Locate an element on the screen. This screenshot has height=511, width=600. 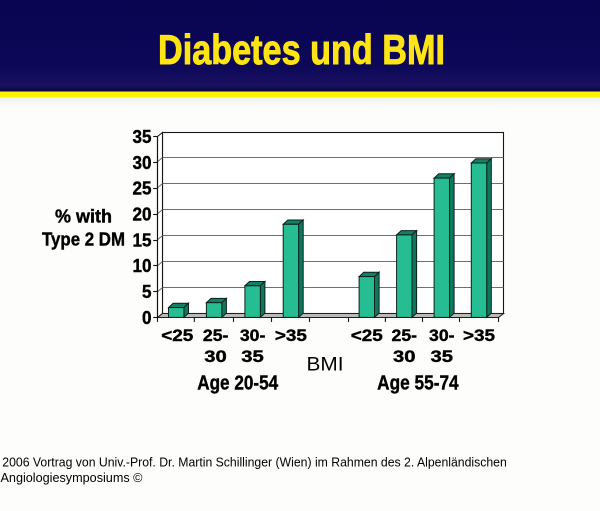
svg-text: 10 is located at coordinates (142, 266).